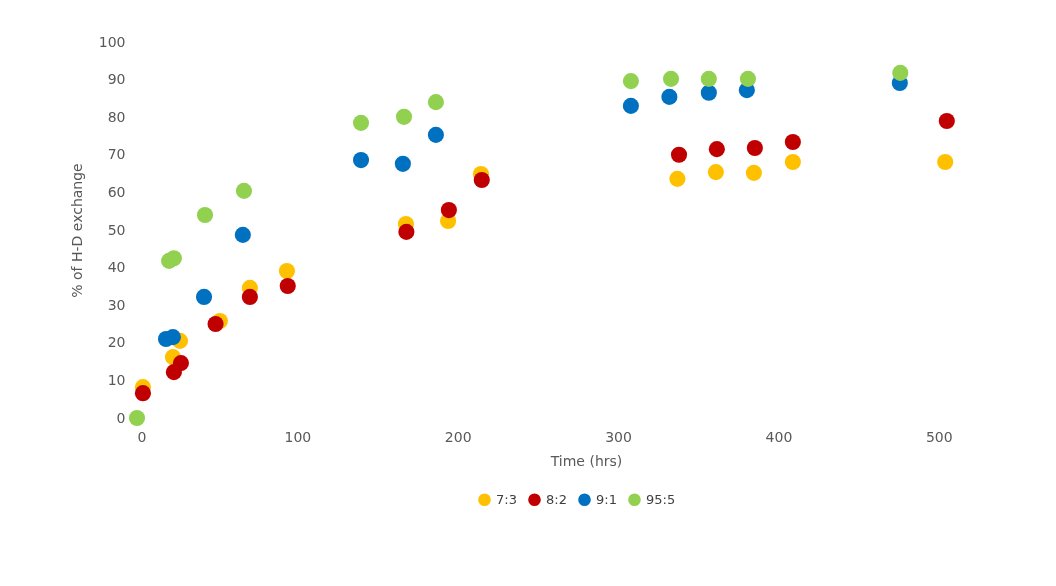 This screenshot has height=586, width=1056. What do you see at coordinates (116, 304) in the screenshot?
I see `y-tick-label: 30` at bounding box center [116, 304].